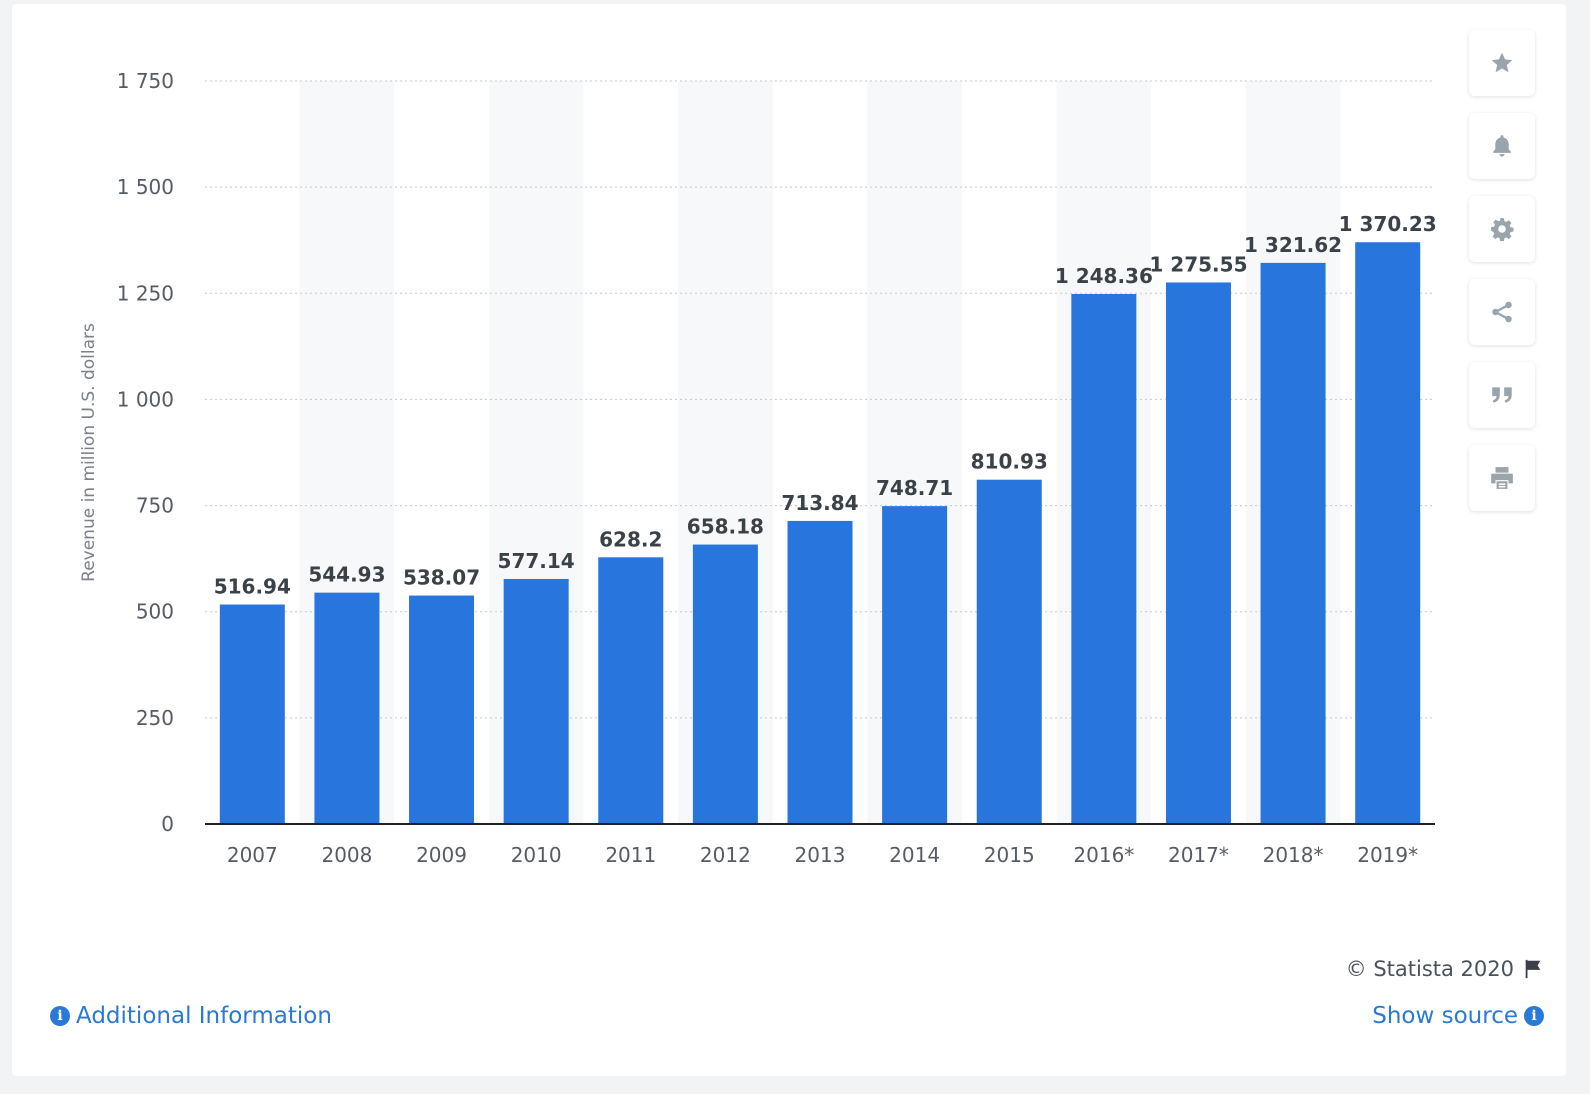  I want to click on x-tick-label: 2016*, so click(1103, 855).